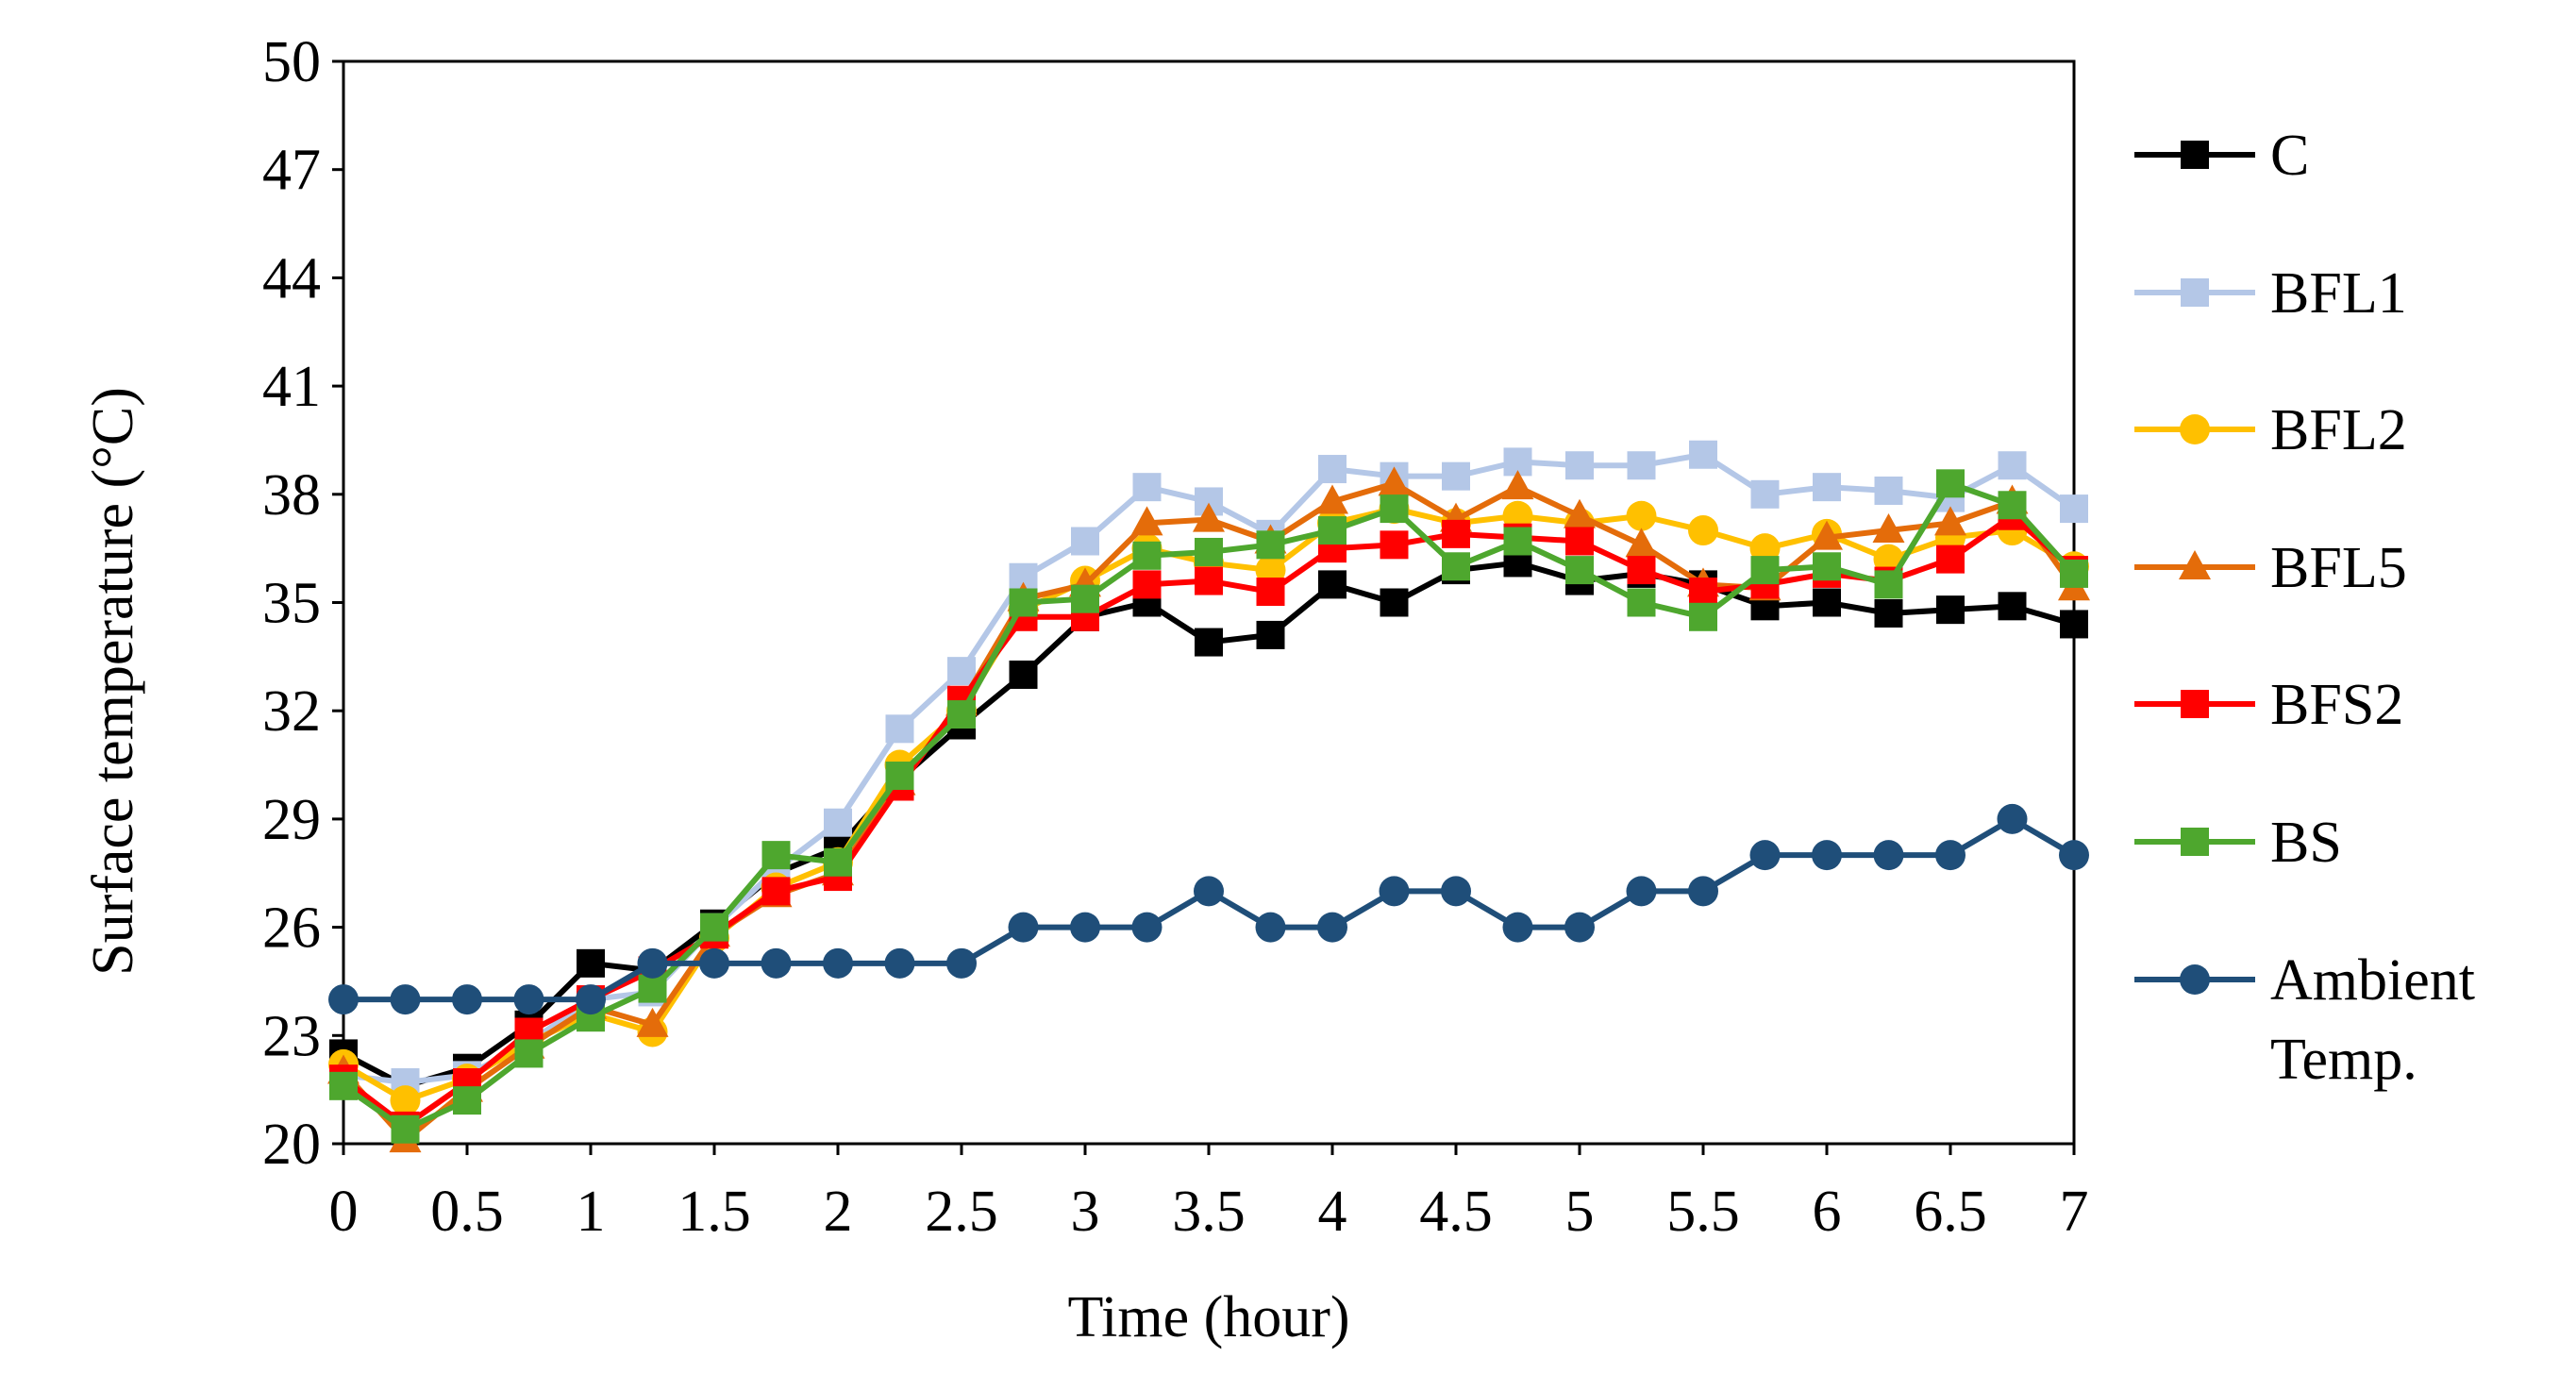 The width and height of the screenshot is (2576, 1374). I want to click on x-tick-label: 6.5, so click(1950, 1212).